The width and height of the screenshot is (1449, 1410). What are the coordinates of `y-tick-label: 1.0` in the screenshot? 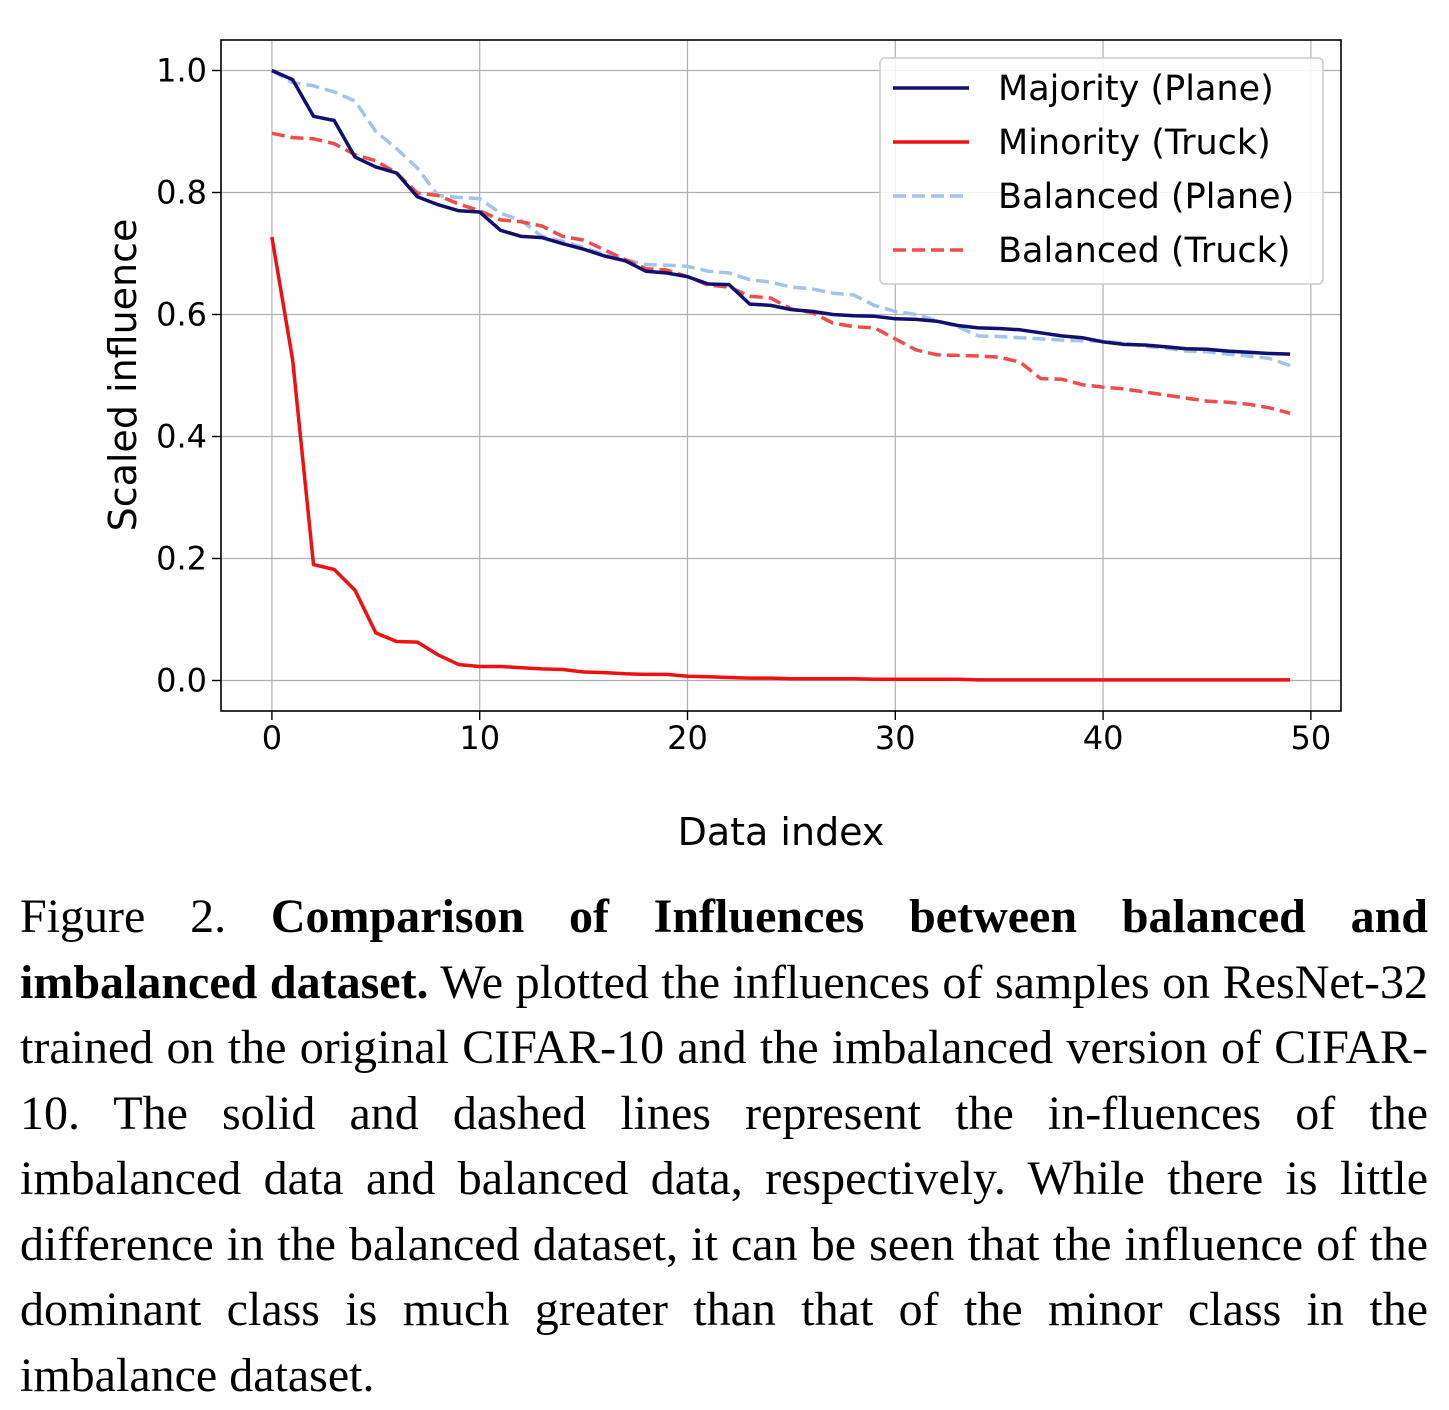 It's located at (181, 71).